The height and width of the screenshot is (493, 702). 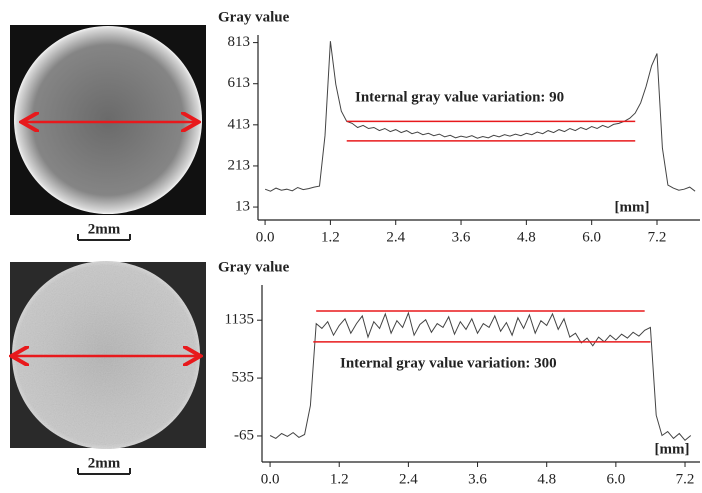 I want to click on ct-image-1: 2mm, so click(x=108, y=133).